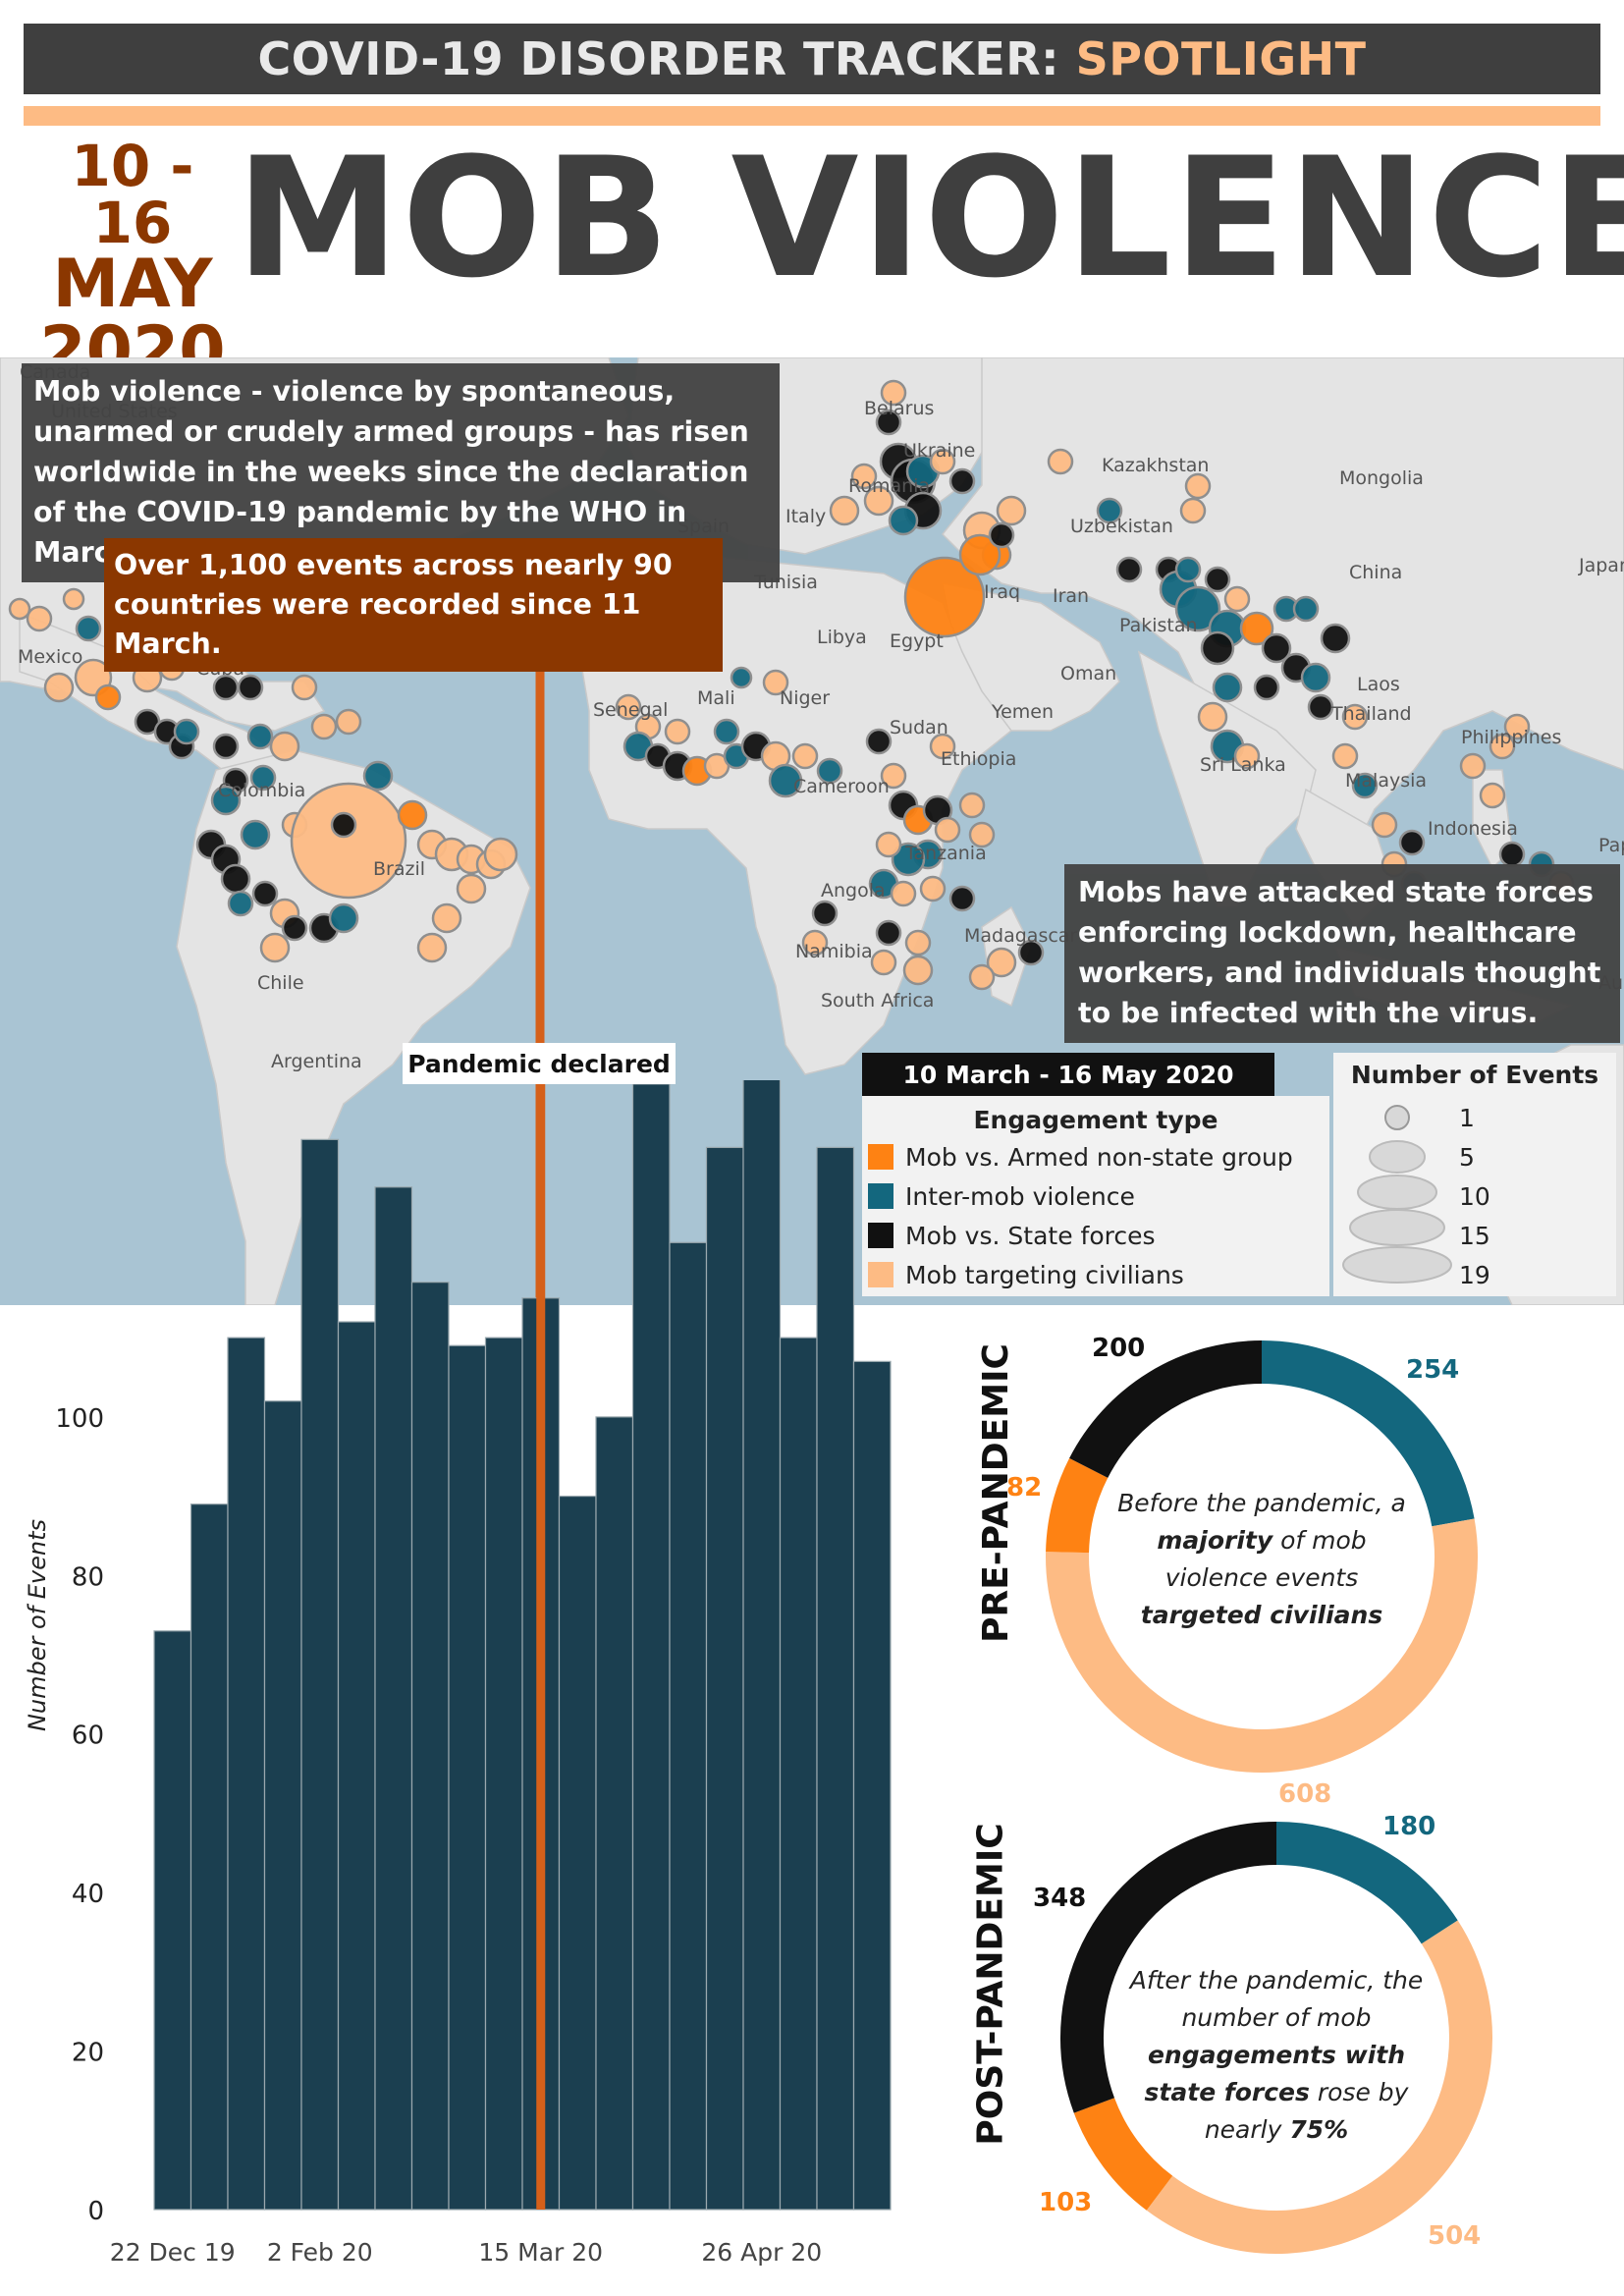  Describe the element at coordinates (1474, 1196) in the screenshot. I see `size-value-10: 10` at that location.